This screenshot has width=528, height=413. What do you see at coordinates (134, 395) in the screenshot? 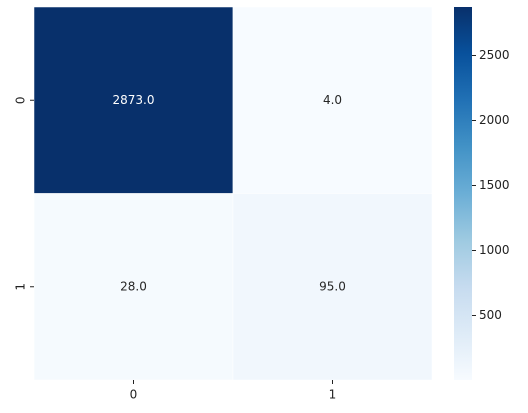
I see `x-tick-label: 0` at bounding box center [134, 395].